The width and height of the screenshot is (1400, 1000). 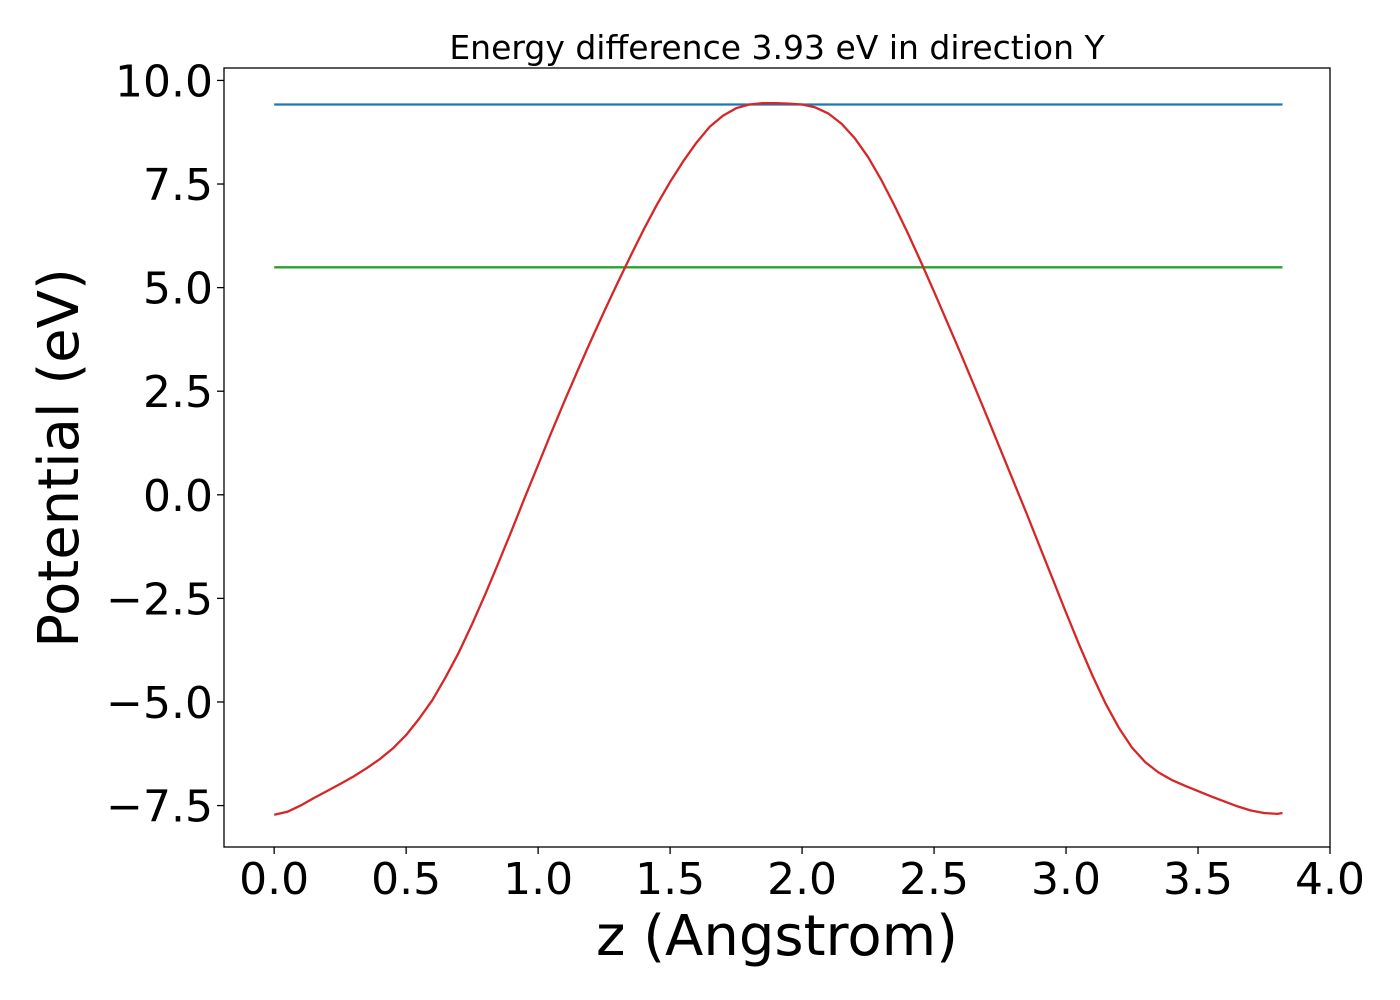 I want to click on x-tick-label: 3.0, so click(x=1066, y=879).